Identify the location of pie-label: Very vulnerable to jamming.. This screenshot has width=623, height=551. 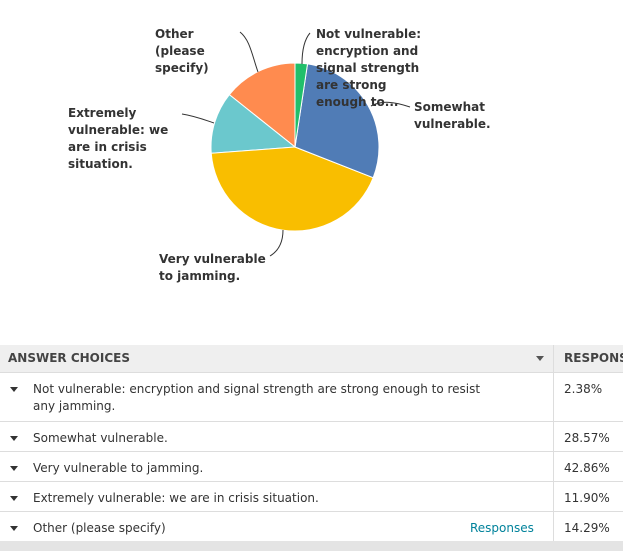
(212, 267).